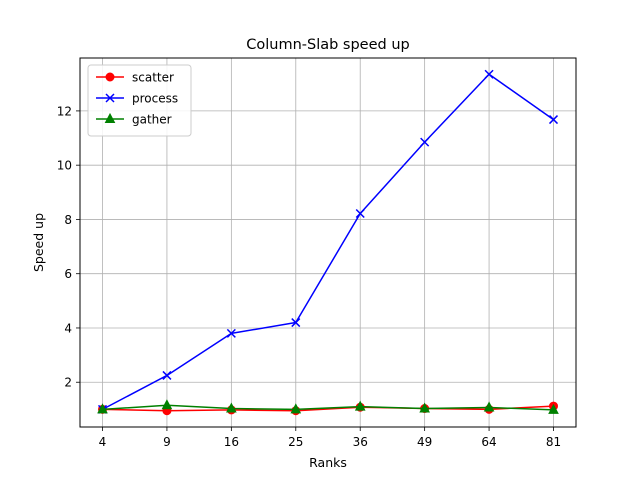 This screenshot has height=484, width=640. Describe the element at coordinates (231, 442) in the screenshot. I see `x-tick-label: 16` at that location.